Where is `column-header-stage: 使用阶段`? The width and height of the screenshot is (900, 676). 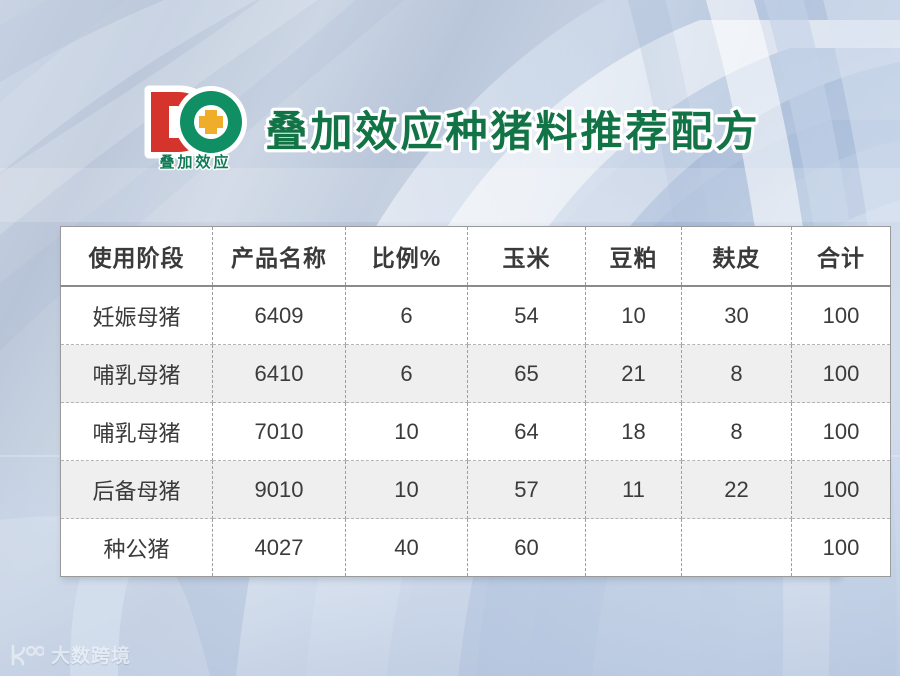
column-header-stage: 使用阶段 is located at coordinates (136, 256).